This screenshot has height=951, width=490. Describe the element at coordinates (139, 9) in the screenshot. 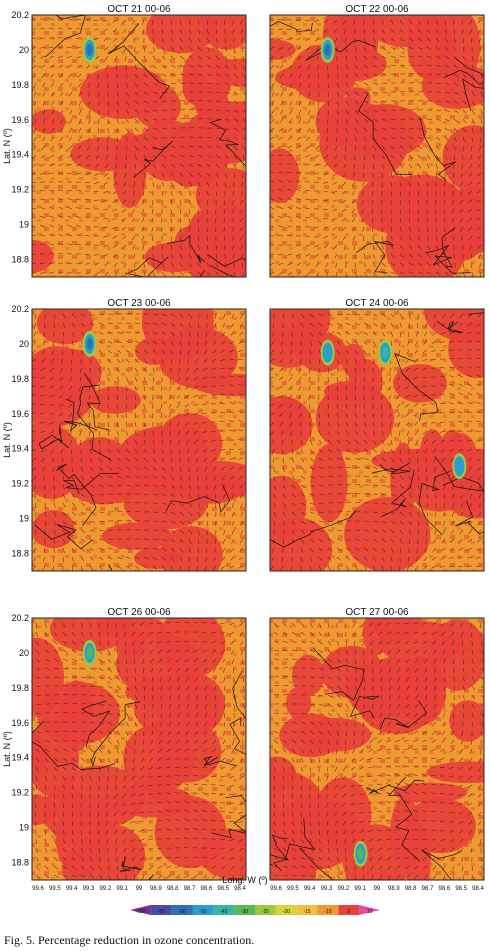

I see `panel-title: OCT 21 00-06` at that location.